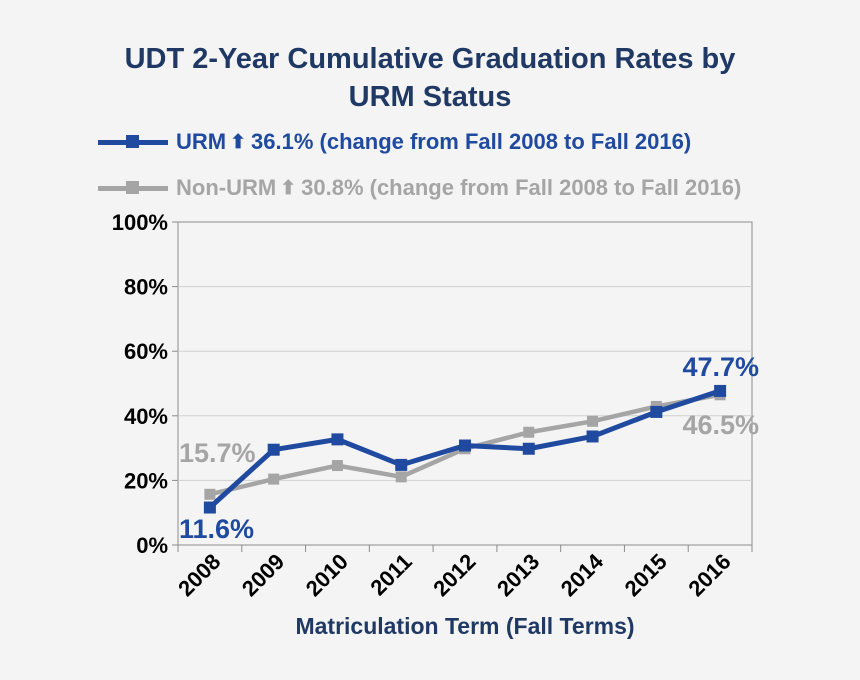 This screenshot has width=860, height=680. Describe the element at coordinates (720, 367) in the screenshot. I see `data-label-urm-end: 47.7%` at that location.